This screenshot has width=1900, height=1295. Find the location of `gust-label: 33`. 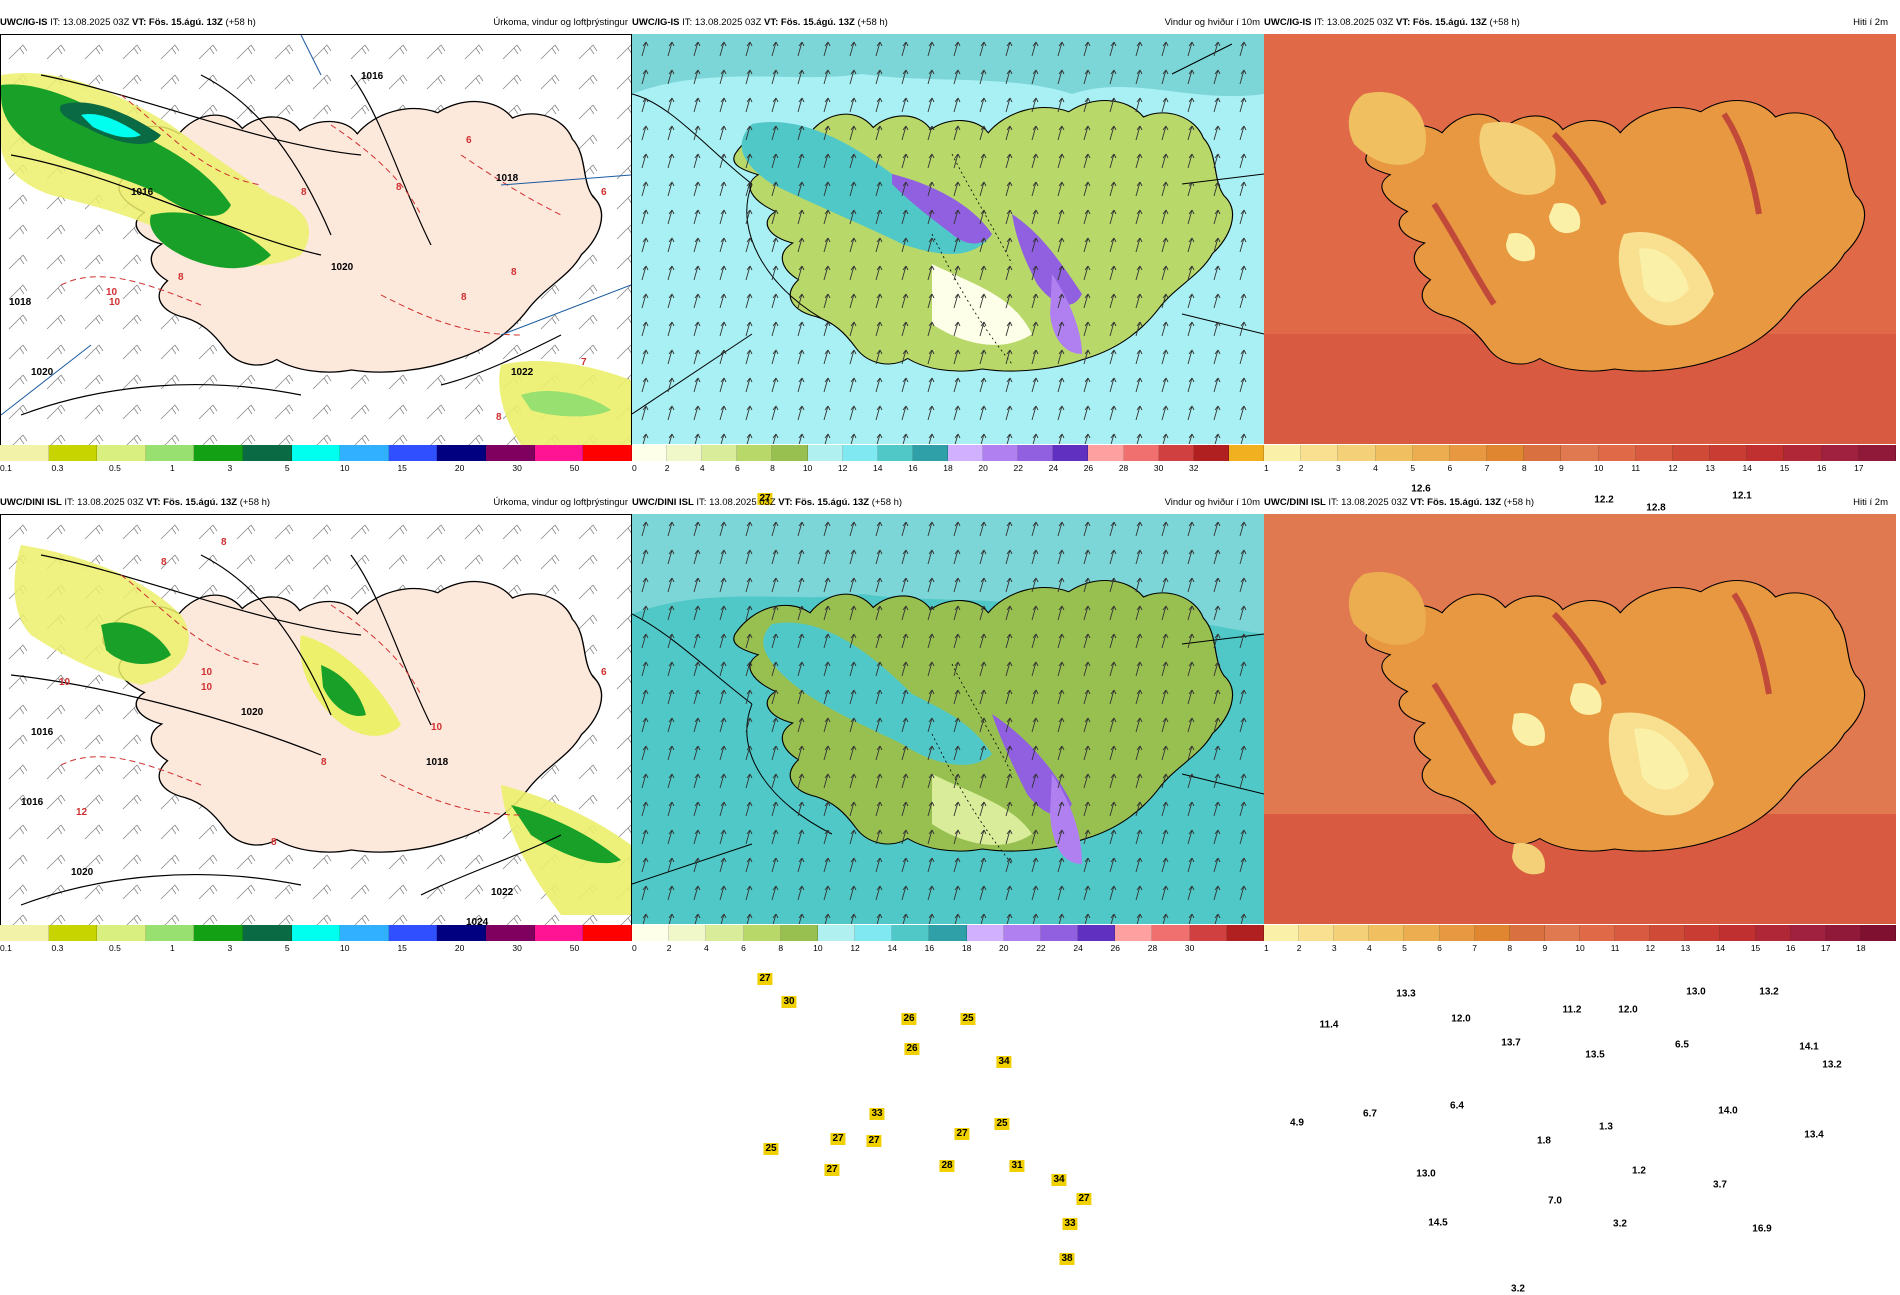

gust-label: 33 is located at coordinates (877, 1114).